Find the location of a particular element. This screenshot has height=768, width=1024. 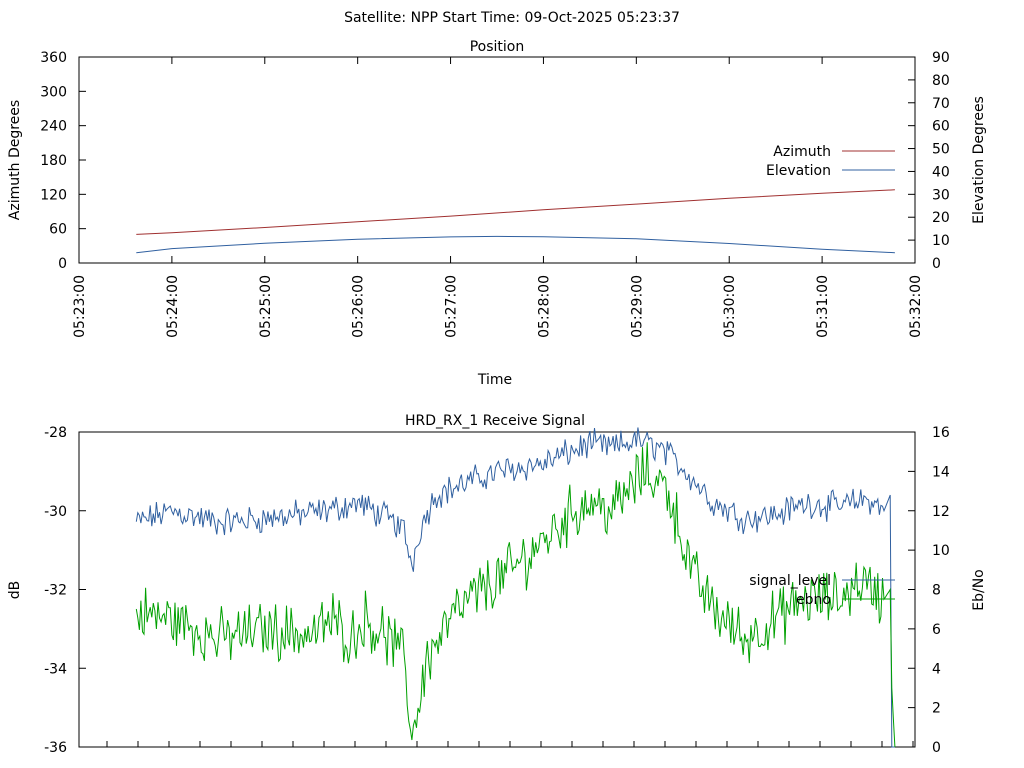

y-tick-label: 240 is located at coordinates (53, 127).